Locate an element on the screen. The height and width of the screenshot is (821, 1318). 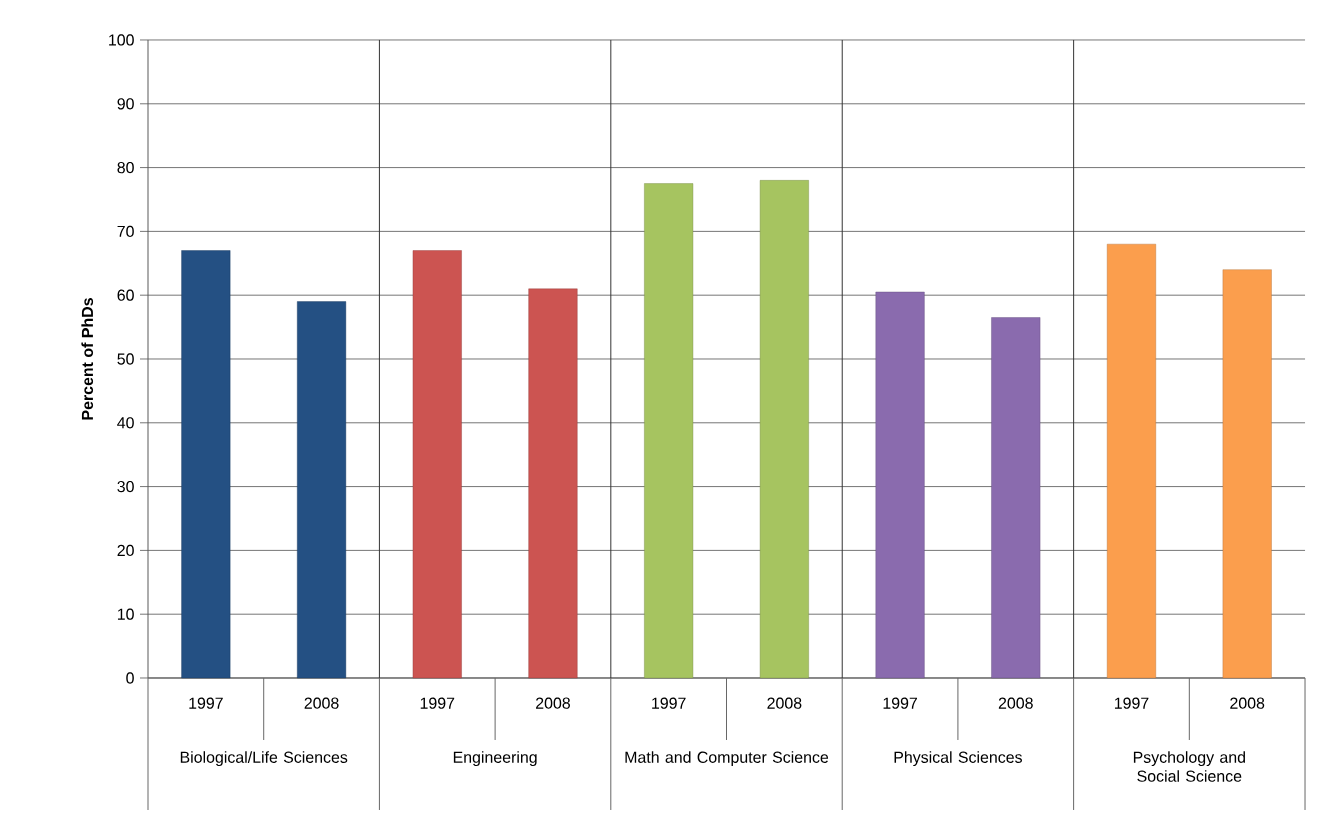
y-tick-label: 80 is located at coordinates (125, 167).